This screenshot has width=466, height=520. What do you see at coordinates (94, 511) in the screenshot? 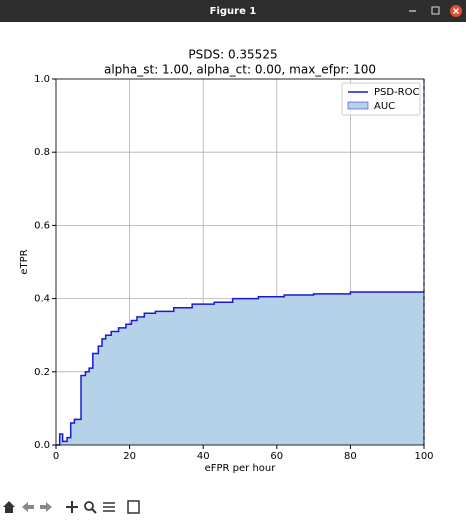
I see `zoom-handle` at bounding box center [94, 511].